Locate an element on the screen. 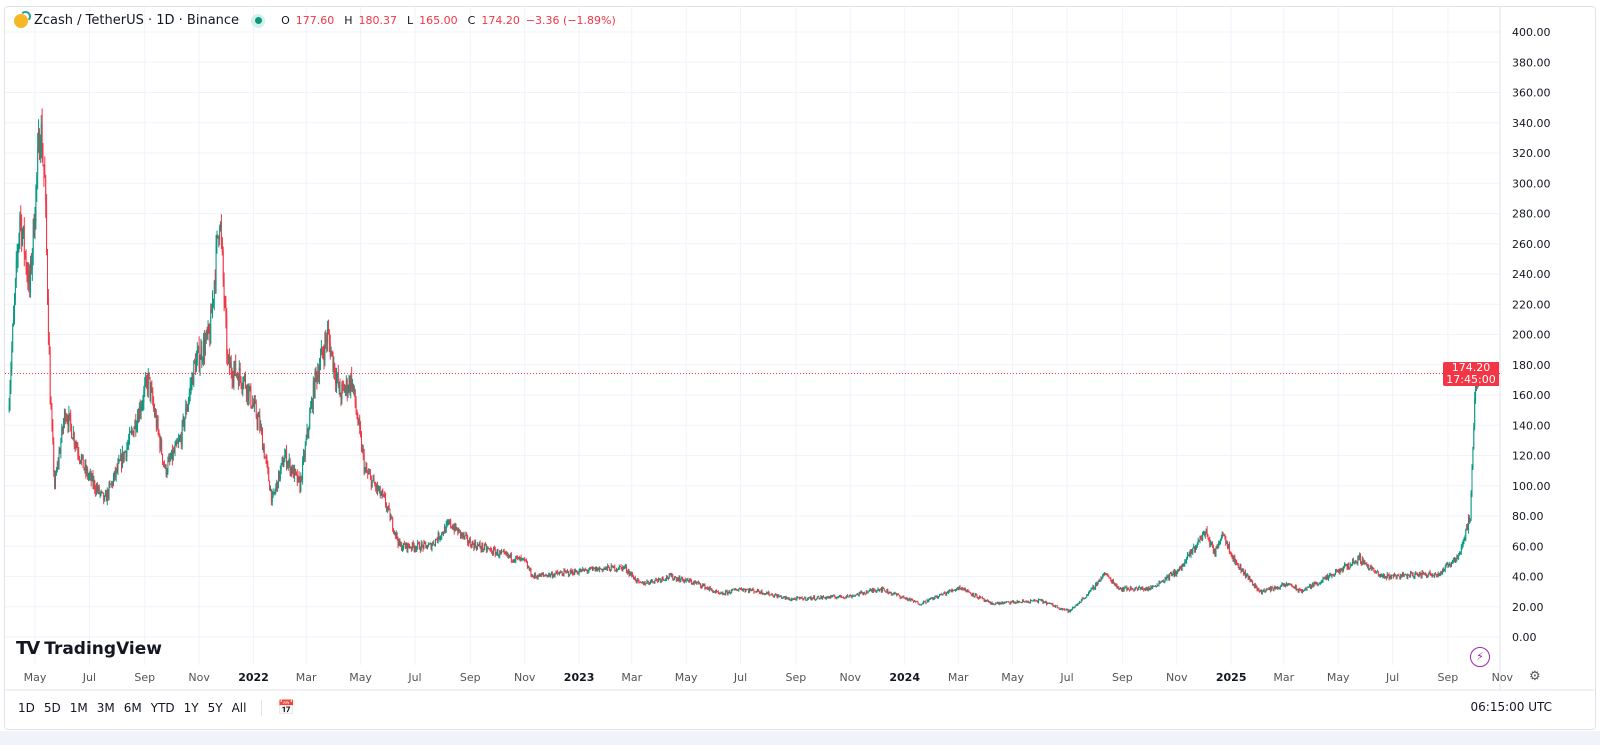 This screenshot has width=1600, height=745. range-1m: 1M is located at coordinates (78, 708).